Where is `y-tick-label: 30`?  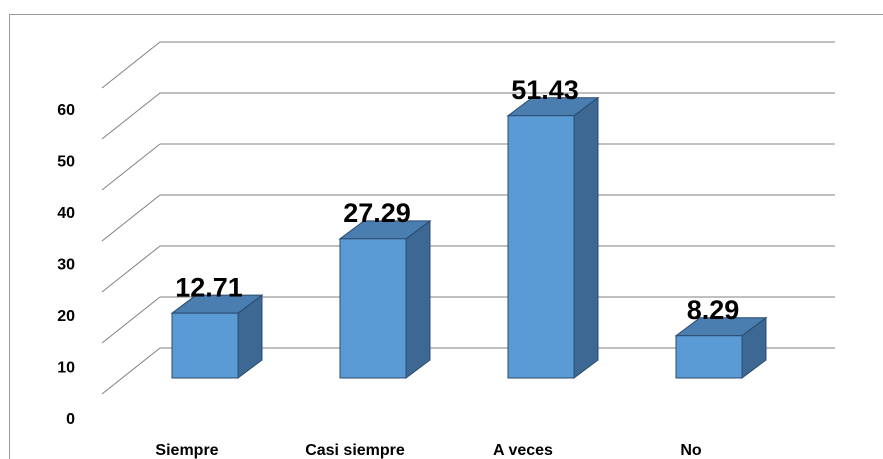
y-tick-label: 30 is located at coordinates (66, 265).